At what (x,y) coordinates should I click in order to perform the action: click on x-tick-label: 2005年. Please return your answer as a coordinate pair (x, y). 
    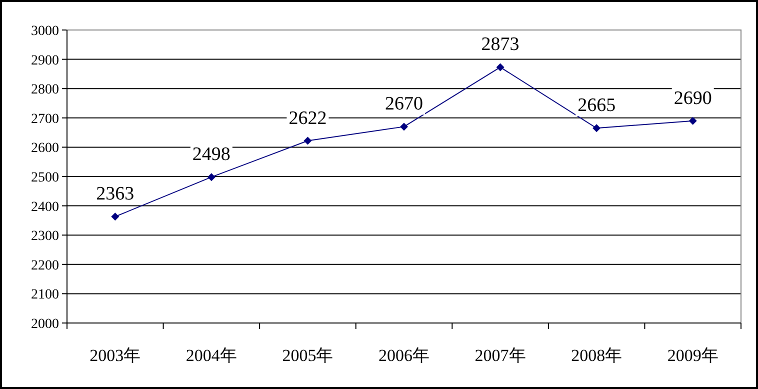
    Looking at the image, I should click on (308, 355).